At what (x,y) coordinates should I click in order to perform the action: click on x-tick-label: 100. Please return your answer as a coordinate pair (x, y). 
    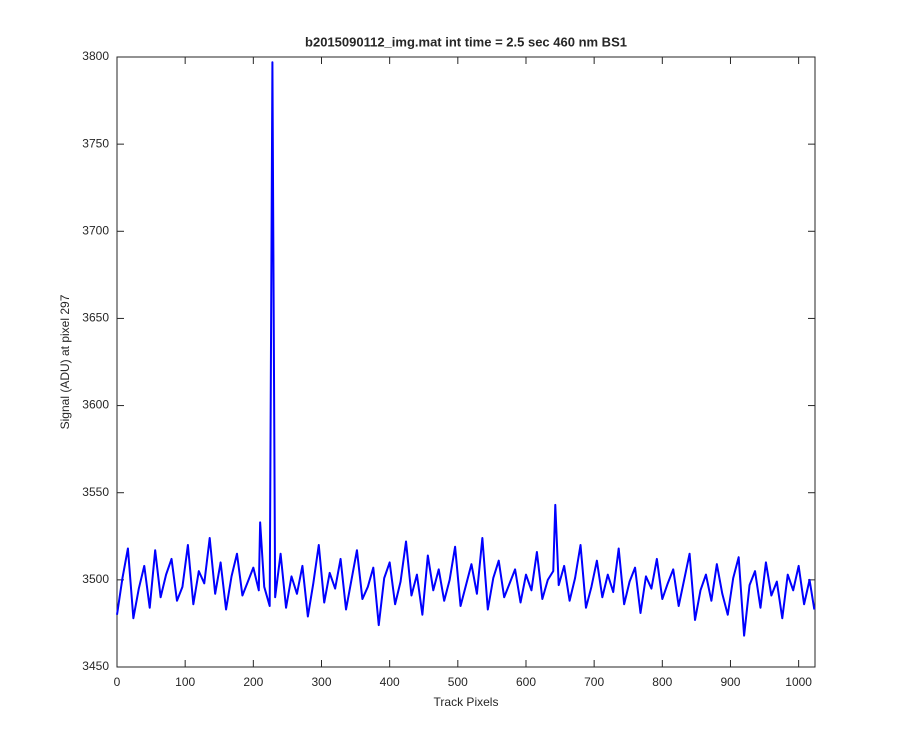
    Looking at the image, I should click on (185, 682).